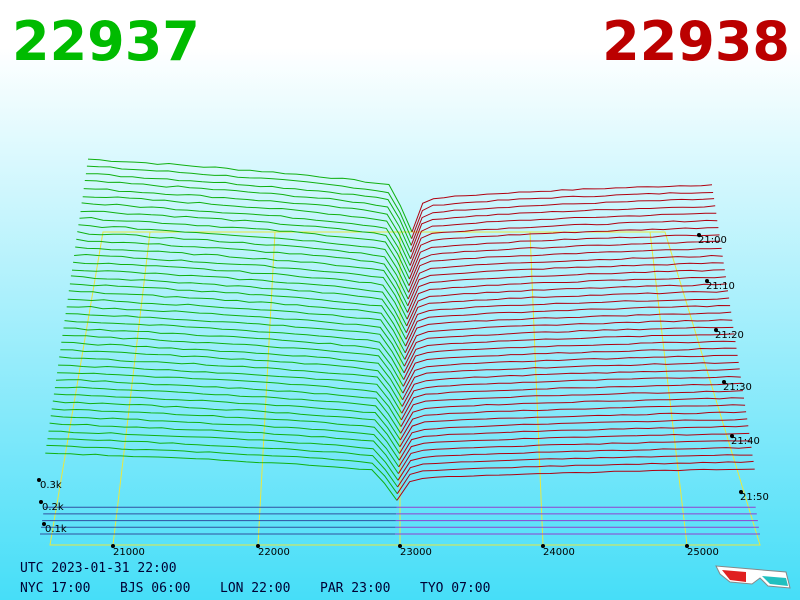 Image resolution: width=800 pixels, height=600 pixels. What do you see at coordinates (416, 552) in the screenshot?
I see `price-label: 23000` at bounding box center [416, 552].